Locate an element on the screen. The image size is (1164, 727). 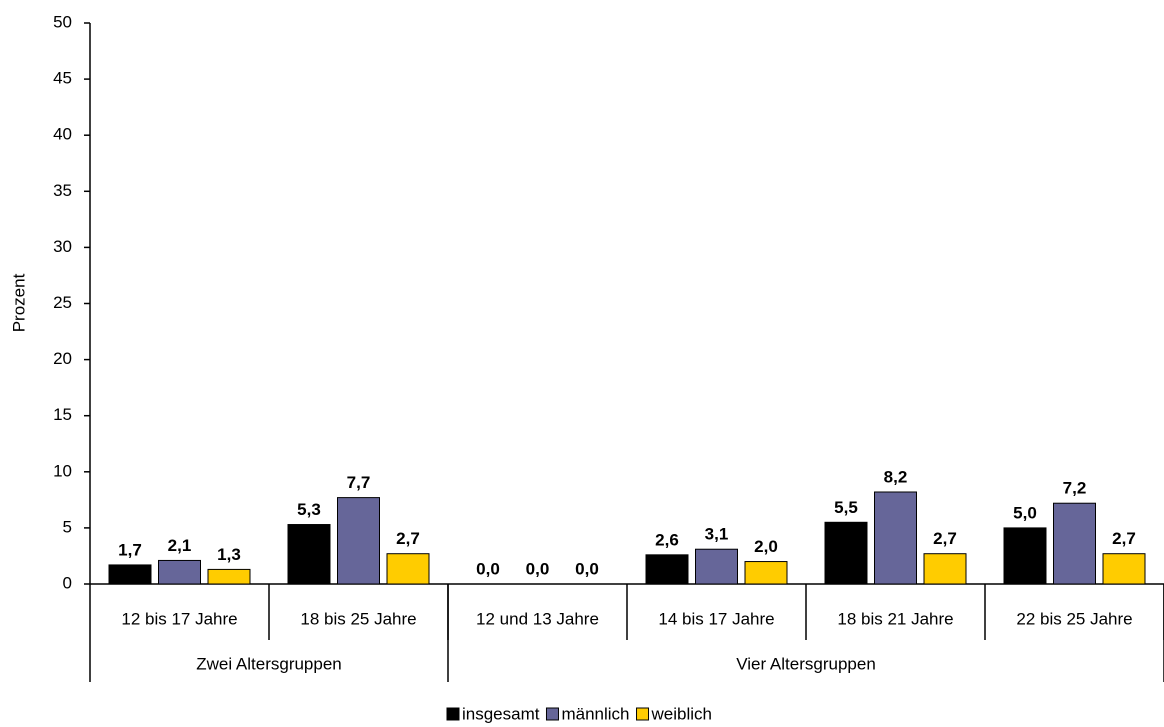
value-label: 7,2 is located at coordinates (1075, 488).